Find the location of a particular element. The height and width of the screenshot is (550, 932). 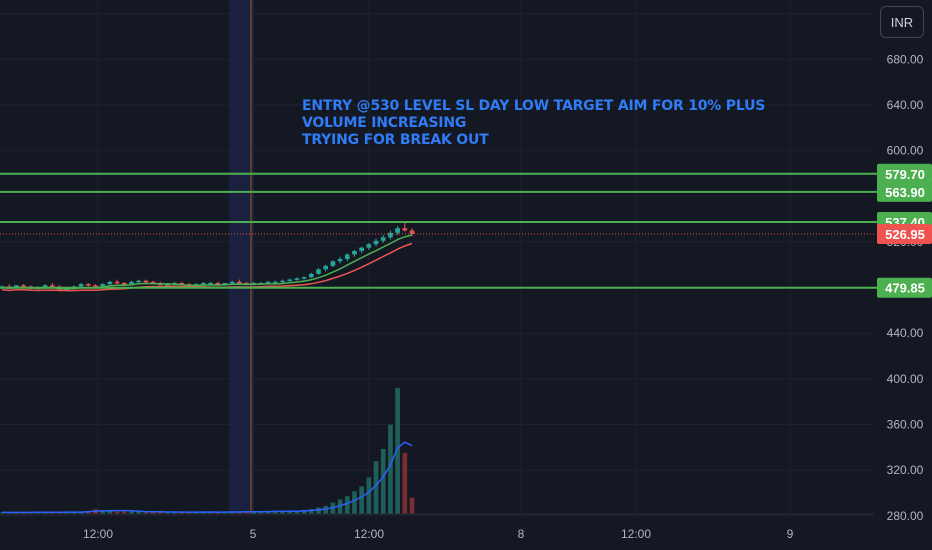

y-tick-label: 360.00 is located at coordinates (905, 424).